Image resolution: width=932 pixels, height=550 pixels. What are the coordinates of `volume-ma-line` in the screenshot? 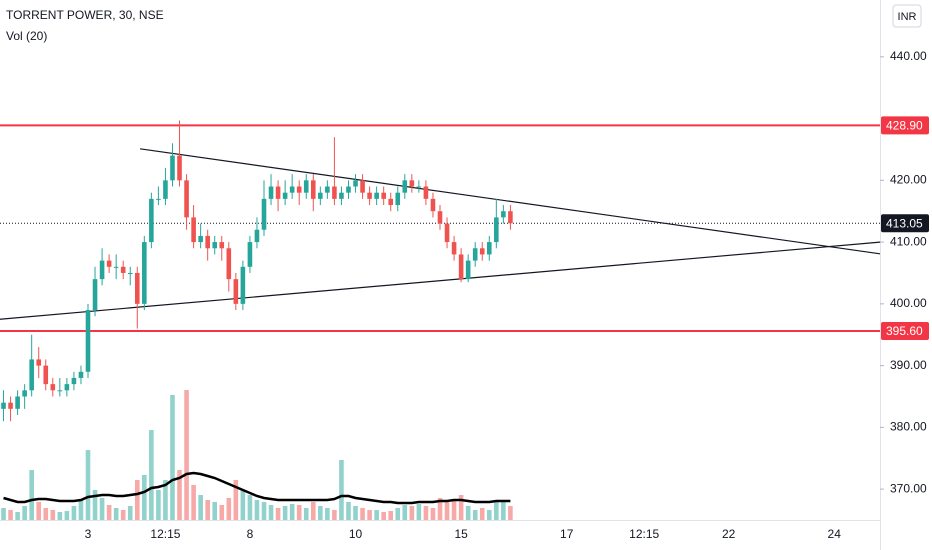 It's located at (257, 488).